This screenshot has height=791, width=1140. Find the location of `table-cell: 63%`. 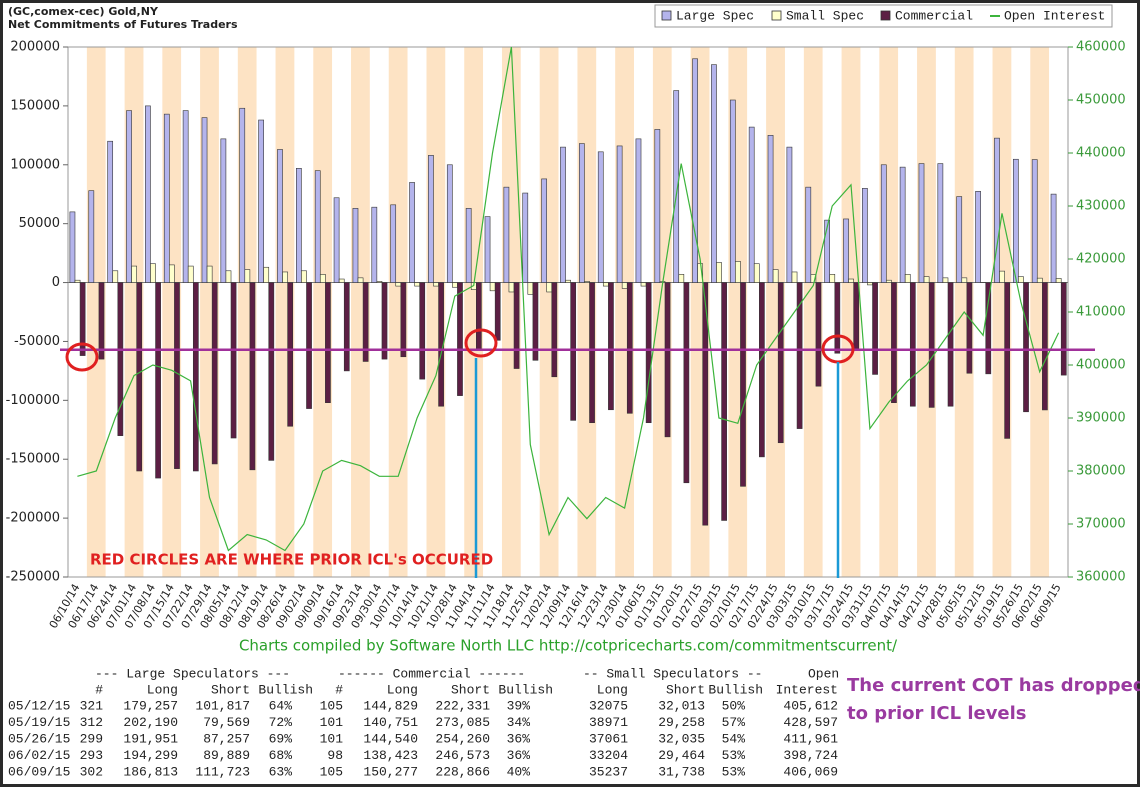

table-cell: 63% is located at coordinates (281, 771).